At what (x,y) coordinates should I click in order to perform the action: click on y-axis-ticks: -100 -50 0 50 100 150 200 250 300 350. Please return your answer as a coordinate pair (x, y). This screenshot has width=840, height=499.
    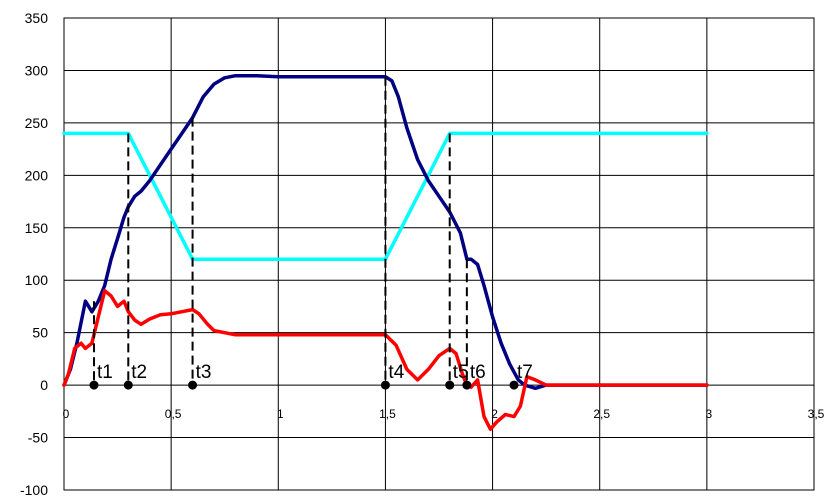
    Looking at the image, I should click on (34, 254).